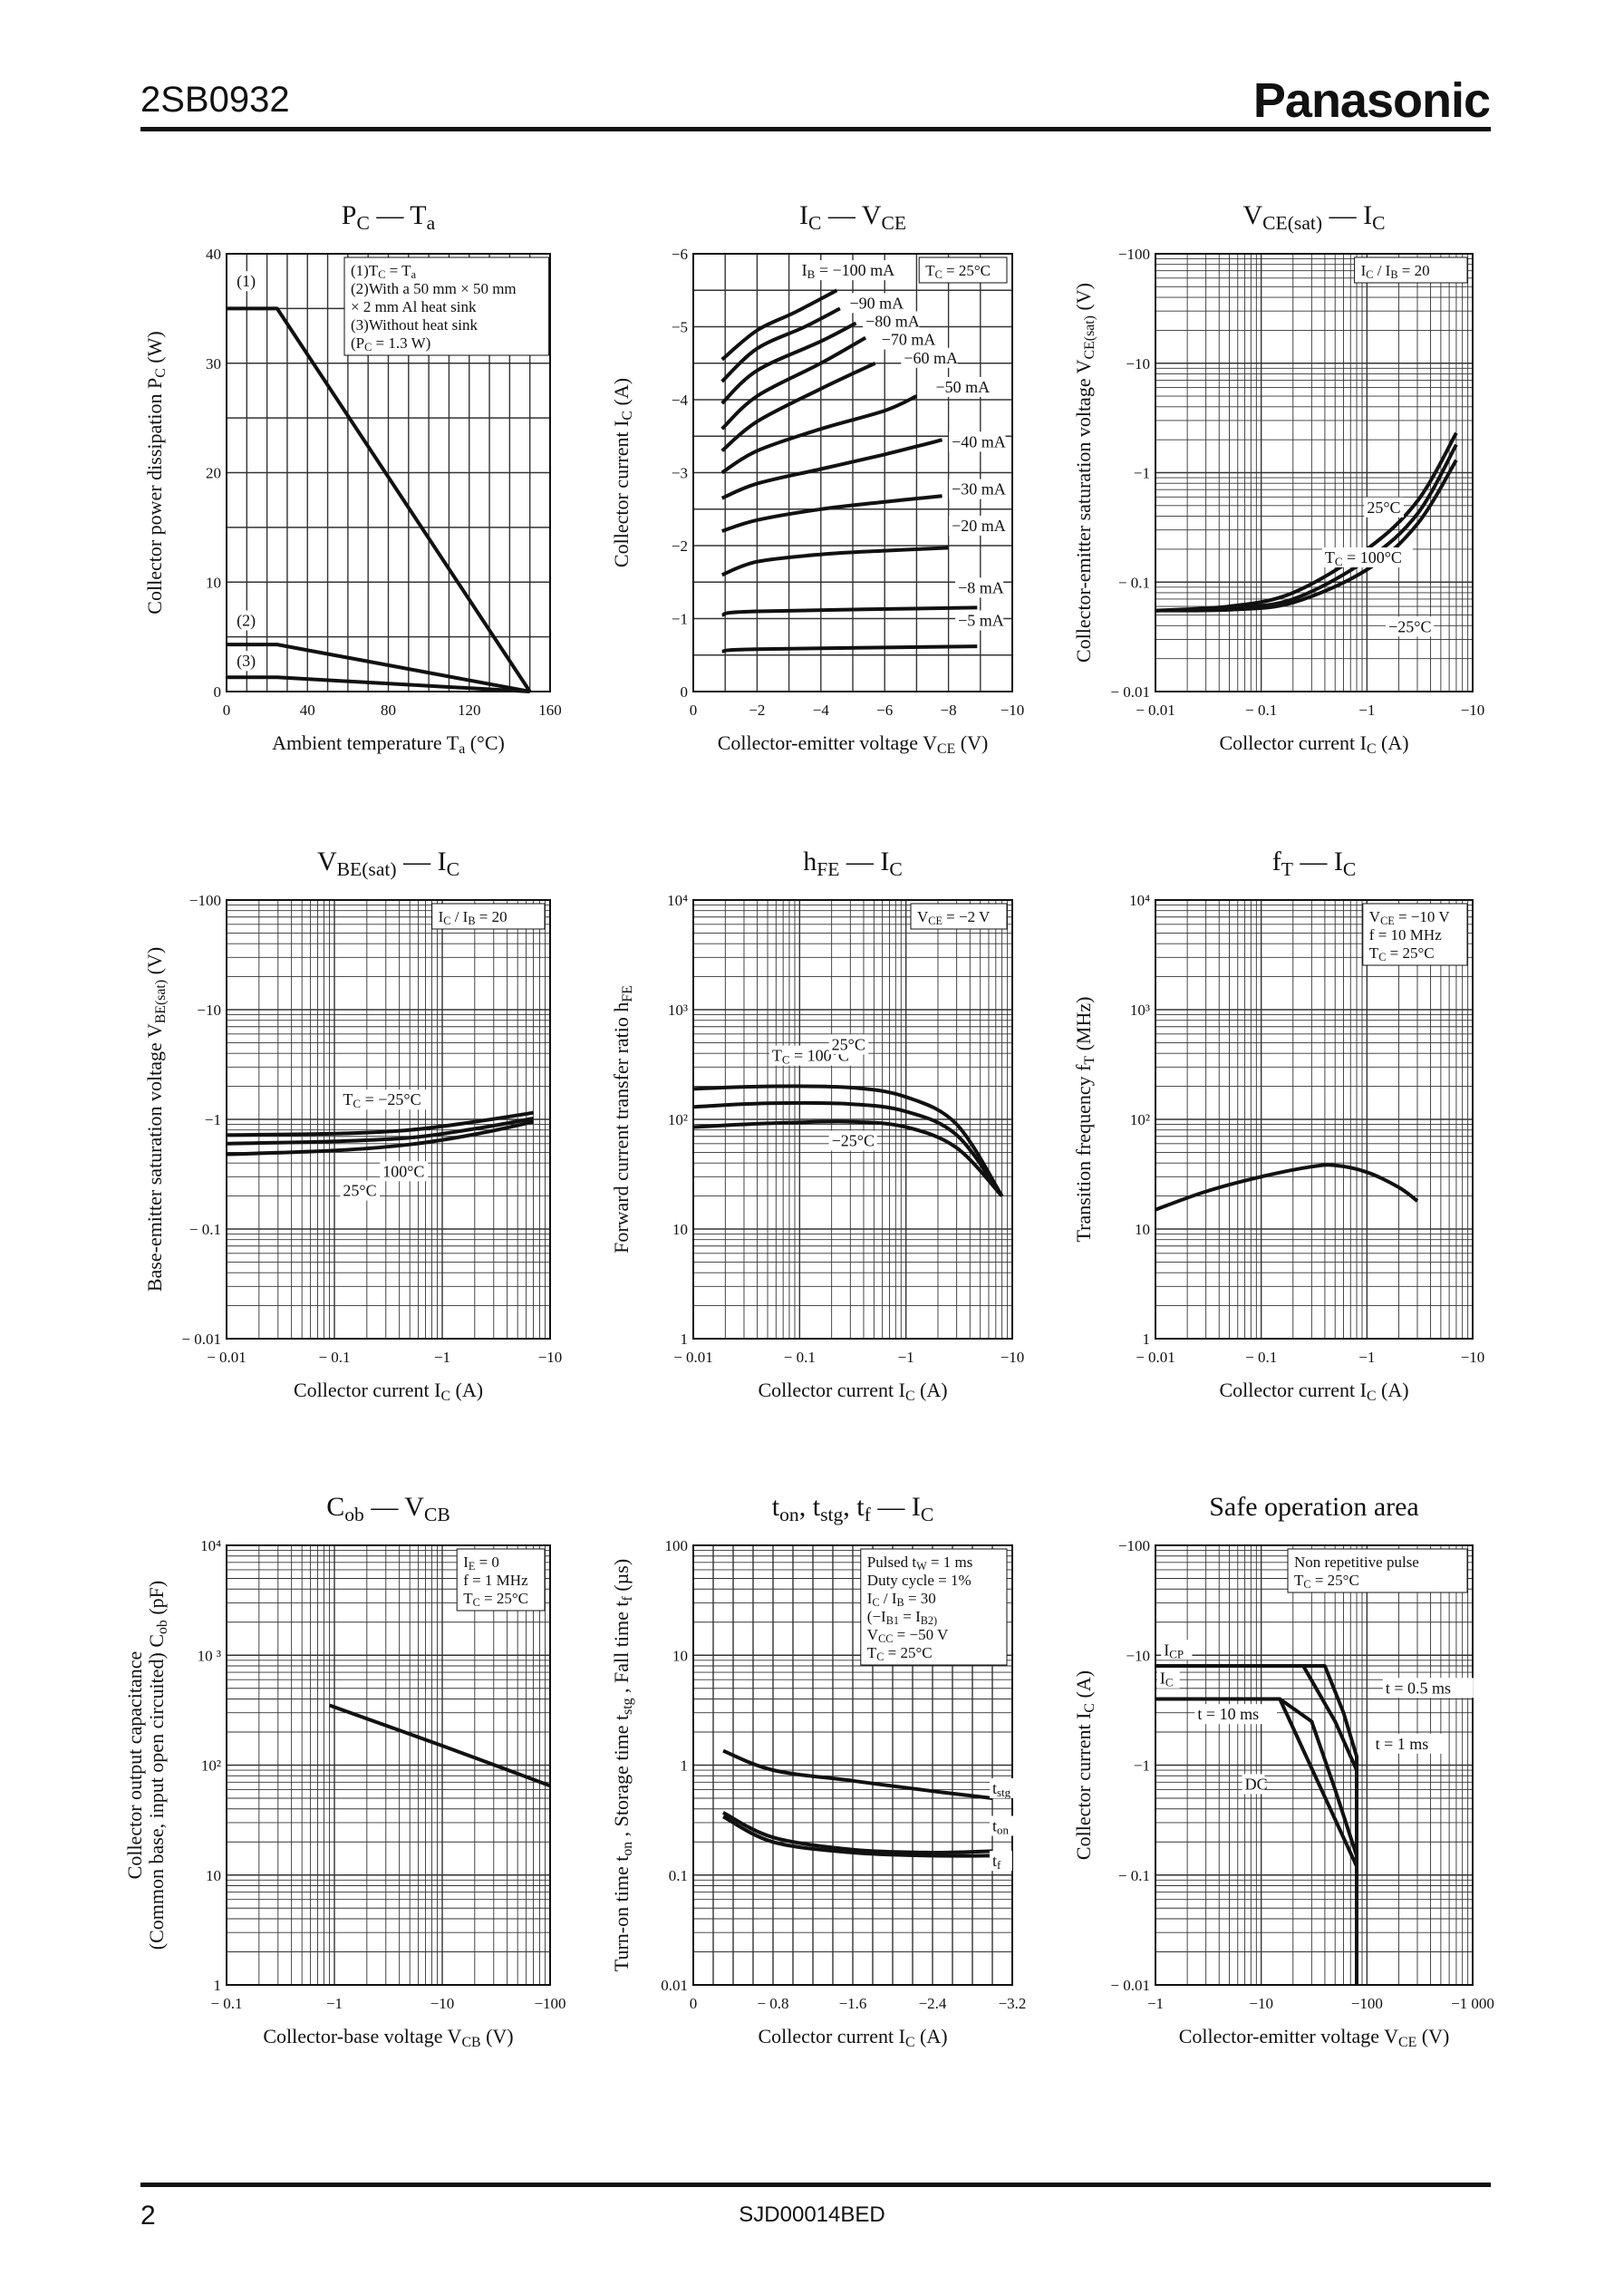 This screenshot has width=1624, height=2294. What do you see at coordinates (934, 1607) in the screenshot?
I see `ton-ic-legend-box` at bounding box center [934, 1607].